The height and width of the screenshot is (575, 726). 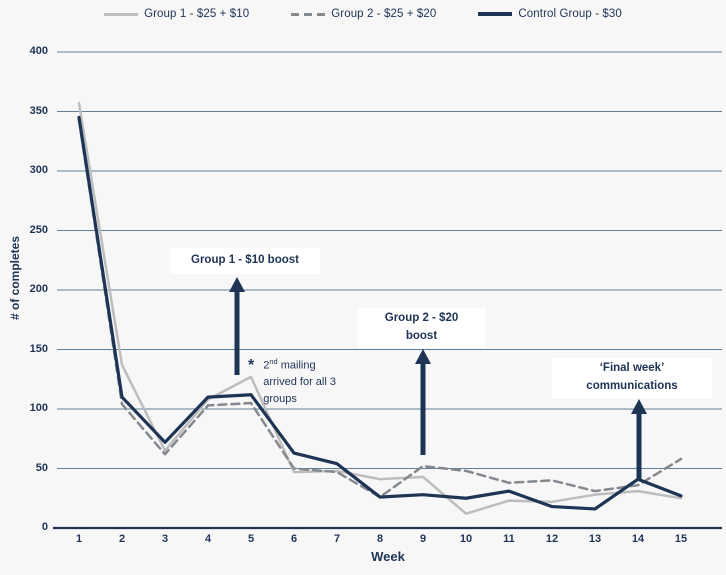 I want to click on annotation-box-line: boost, so click(x=421, y=336).